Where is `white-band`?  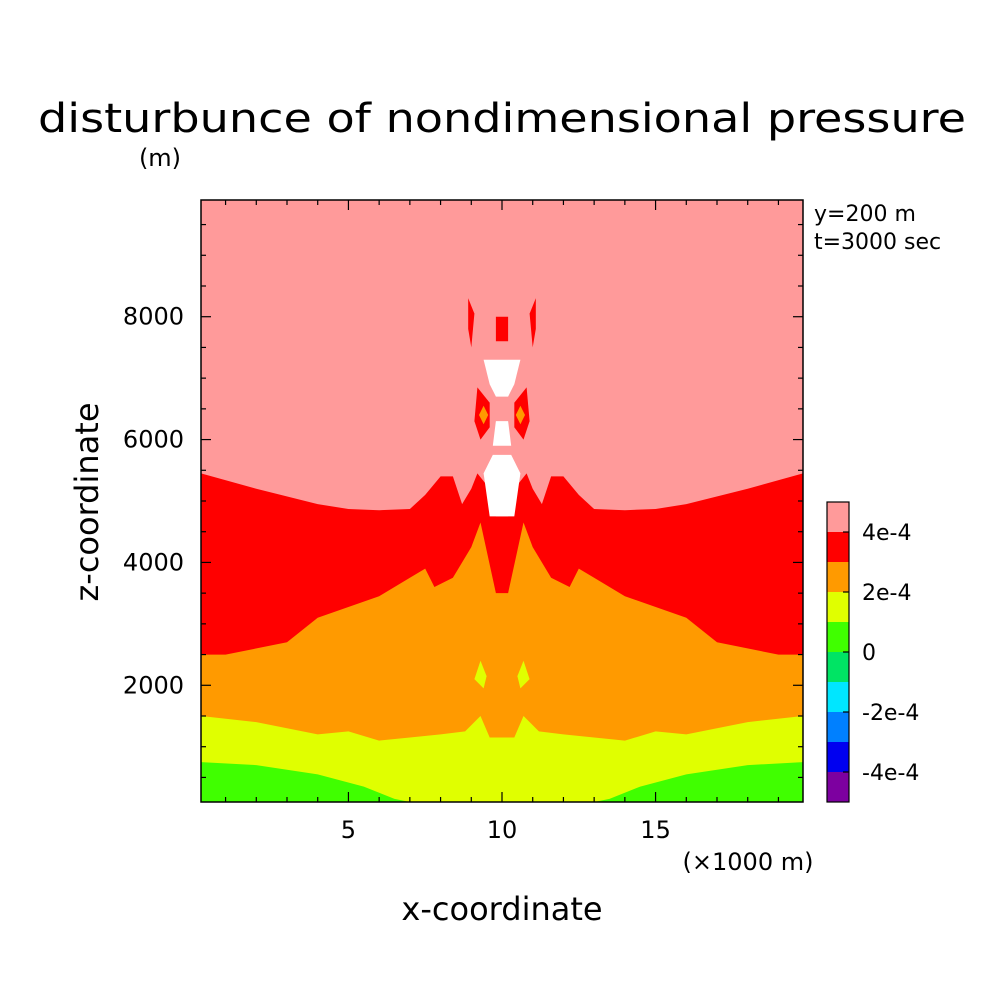 white-band is located at coordinates (502, 485).